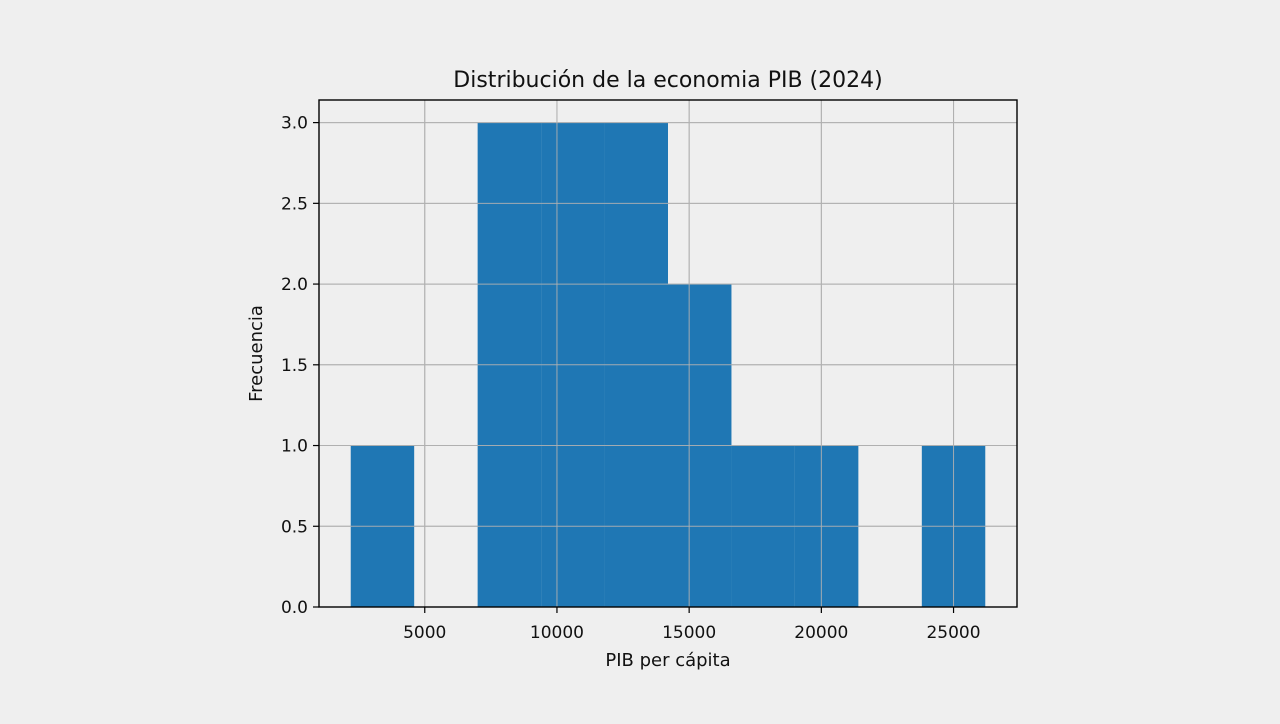  I want to click on x-tick-label: 25000, so click(953, 633).